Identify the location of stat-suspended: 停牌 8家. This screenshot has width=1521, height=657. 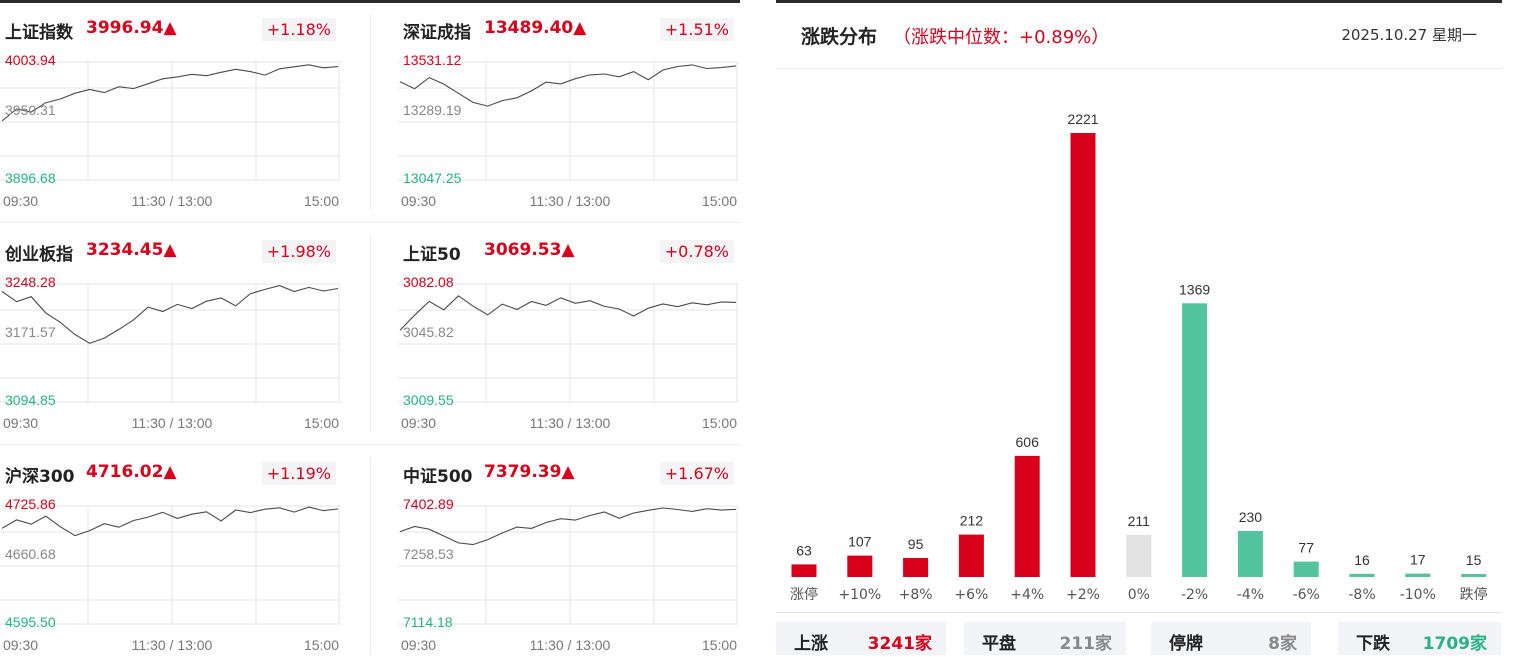
(1231, 638).